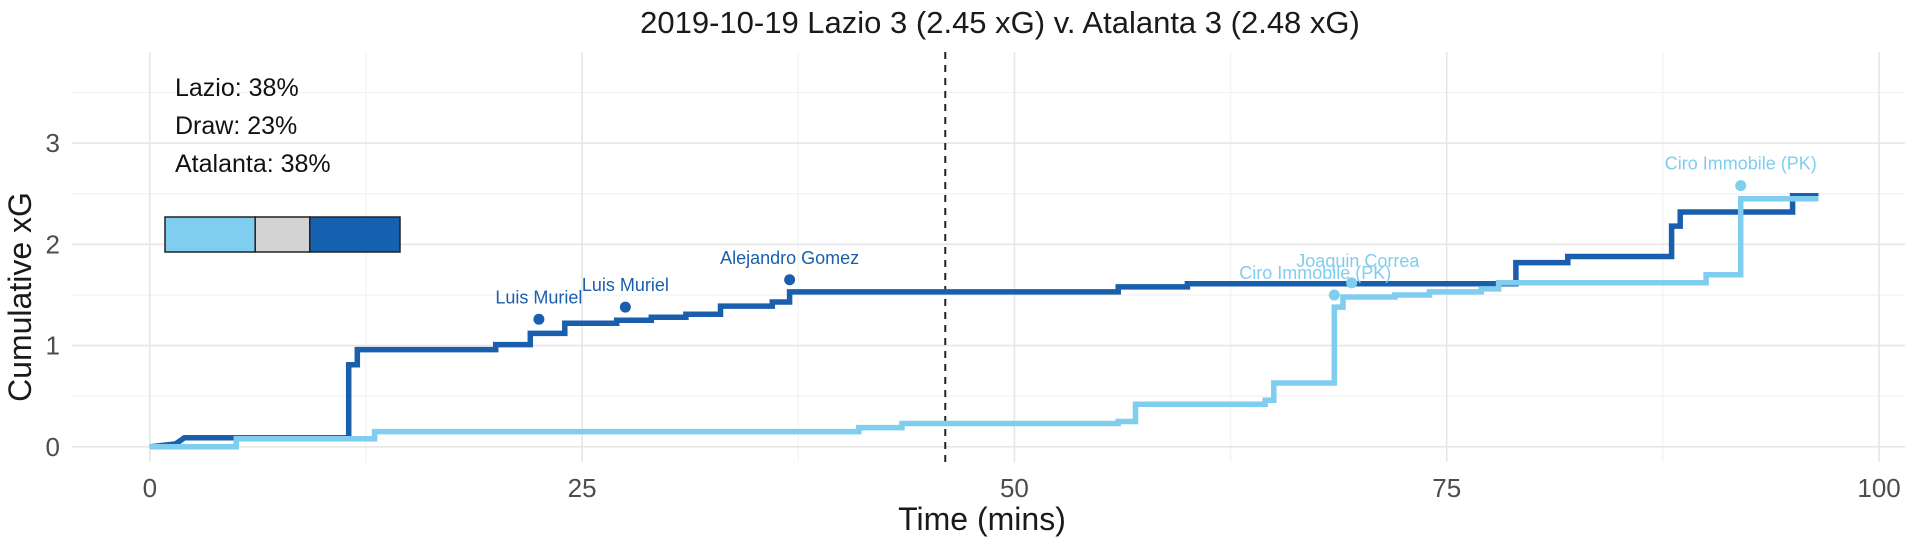 Image resolution: width=1908 pixels, height=540 pixels. Describe the element at coordinates (1358, 261) in the screenshot. I see `goal-label: Joaquin Correa` at that location.